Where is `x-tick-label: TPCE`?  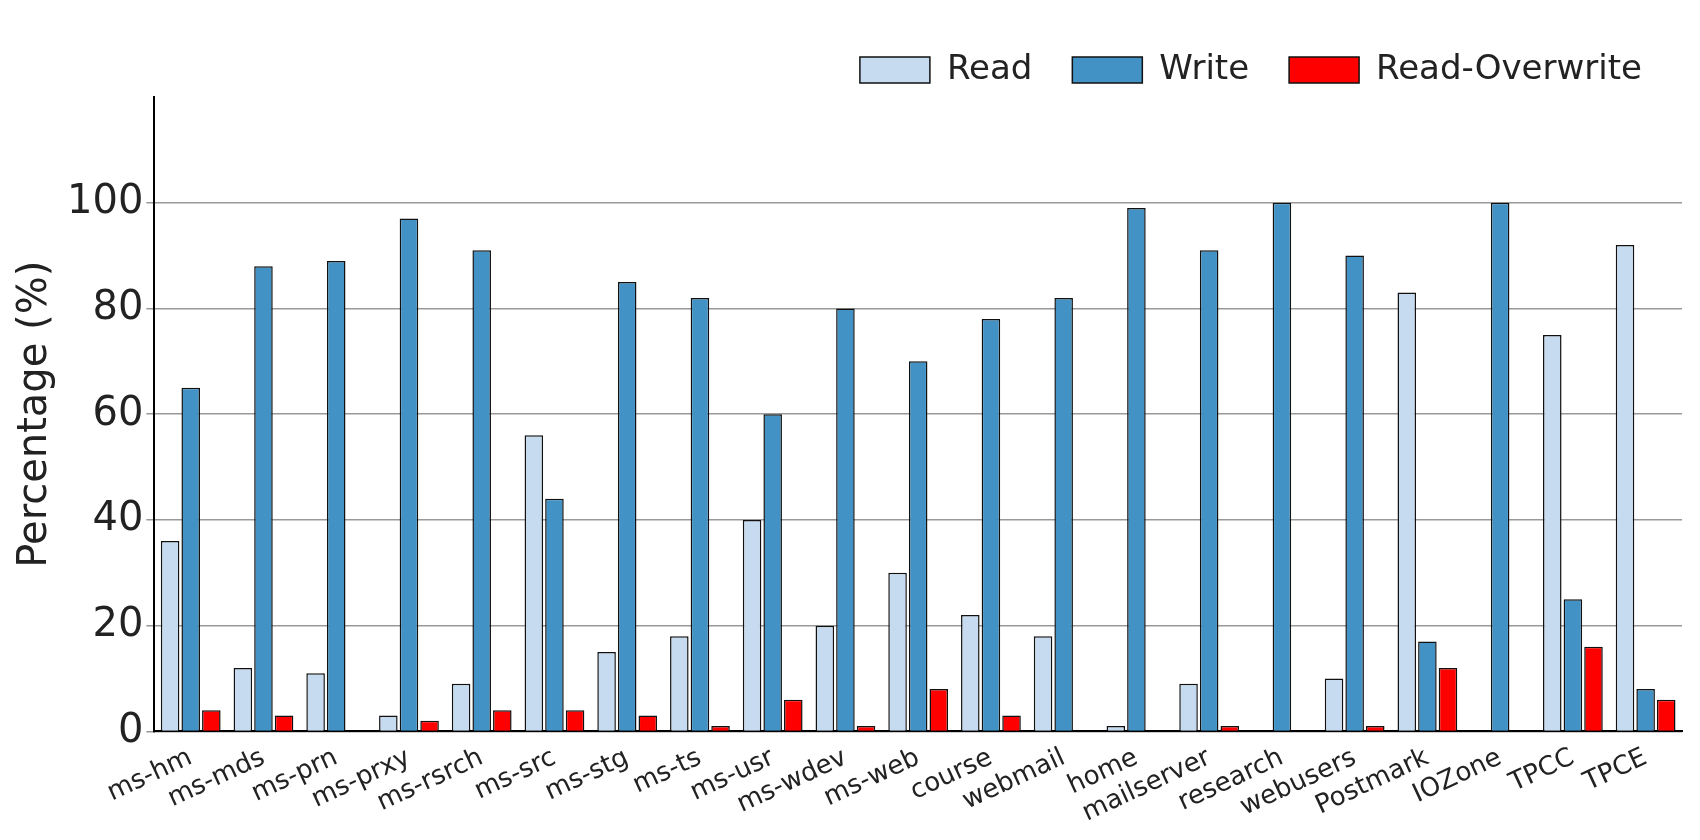
x-tick-label: TPCE is located at coordinates (1614, 768).